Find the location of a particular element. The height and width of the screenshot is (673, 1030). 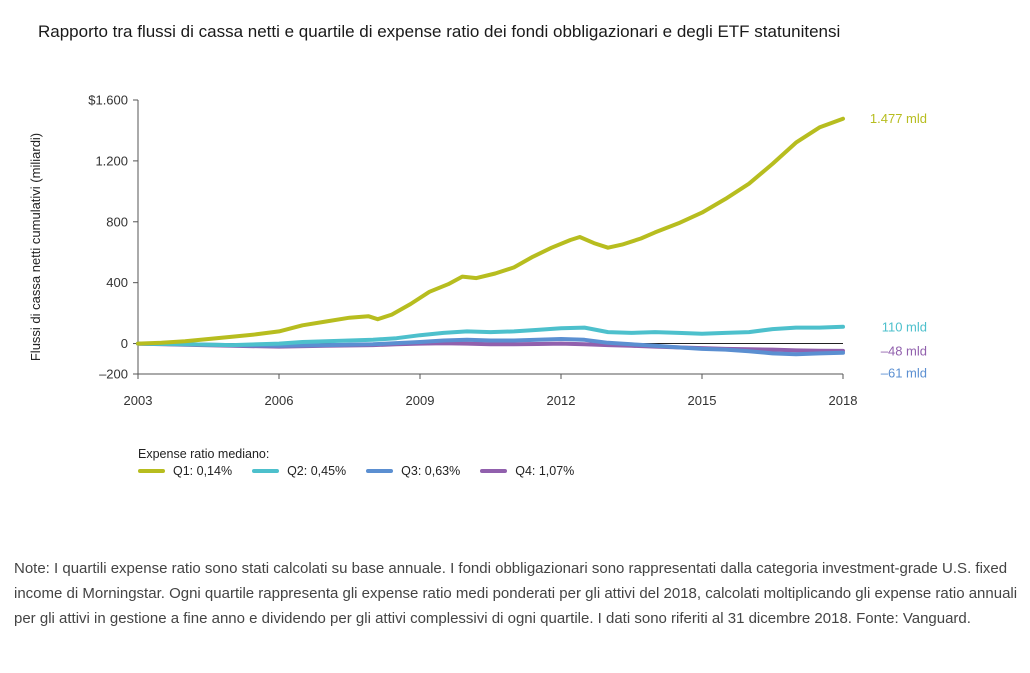

legend-item-q4: Q4: 1,07% is located at coordinates (527, 471).